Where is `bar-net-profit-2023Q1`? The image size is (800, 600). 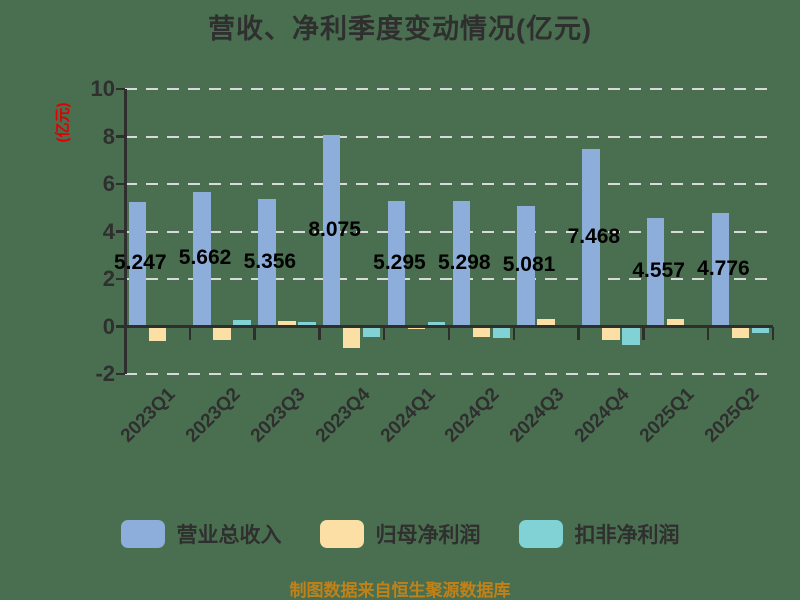 bar-net-profit-2023Q1 is located at coordinates (157, 334).